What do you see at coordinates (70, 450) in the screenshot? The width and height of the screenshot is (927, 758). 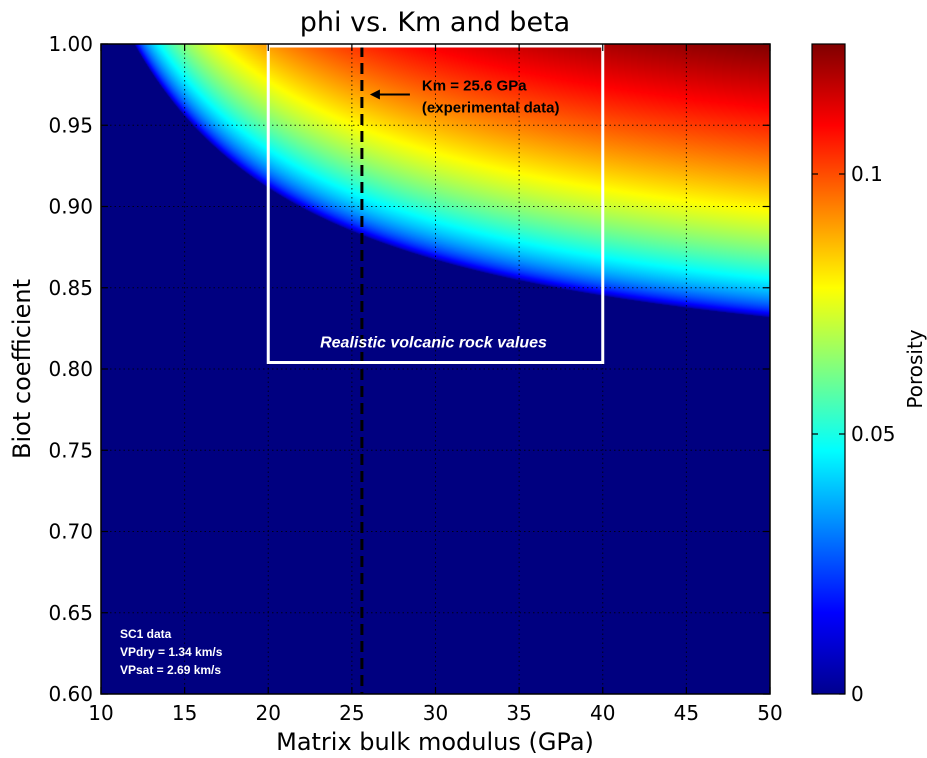 I see `y-tick-label: 0.75` at bounding box center [70, 450].